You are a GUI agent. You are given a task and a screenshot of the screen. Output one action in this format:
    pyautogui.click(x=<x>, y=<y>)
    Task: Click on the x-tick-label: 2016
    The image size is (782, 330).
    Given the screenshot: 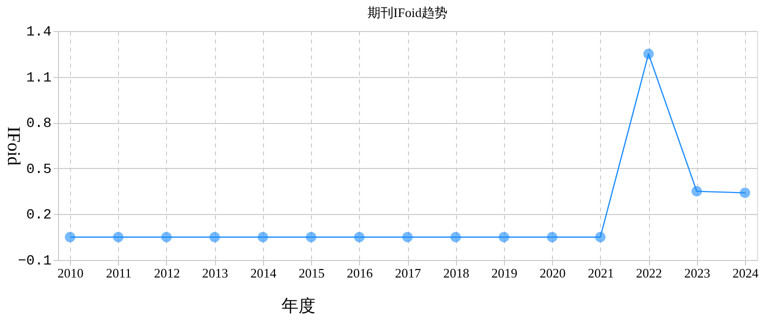 What is the action you would take?
    pyautogui.click(x=360, y=273)
    